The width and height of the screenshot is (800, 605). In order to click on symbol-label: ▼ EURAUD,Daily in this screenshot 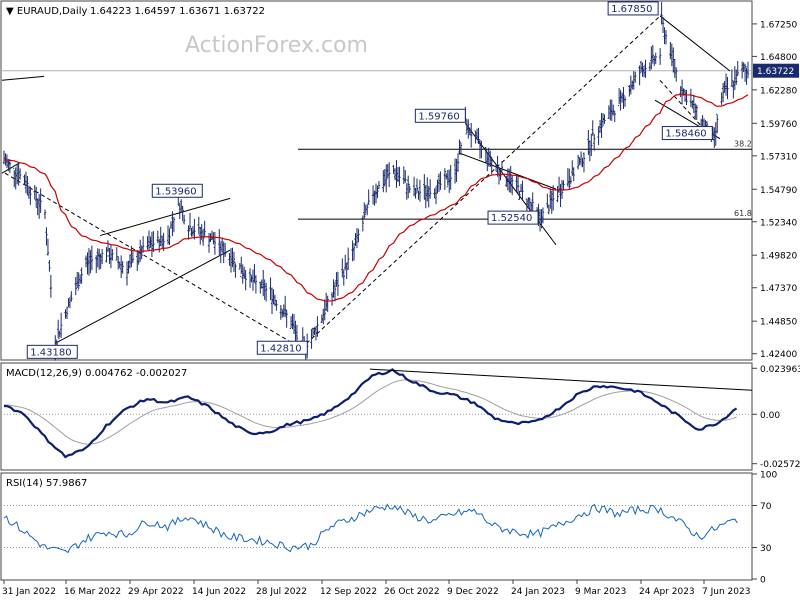, I will do `click(46, 11)`.